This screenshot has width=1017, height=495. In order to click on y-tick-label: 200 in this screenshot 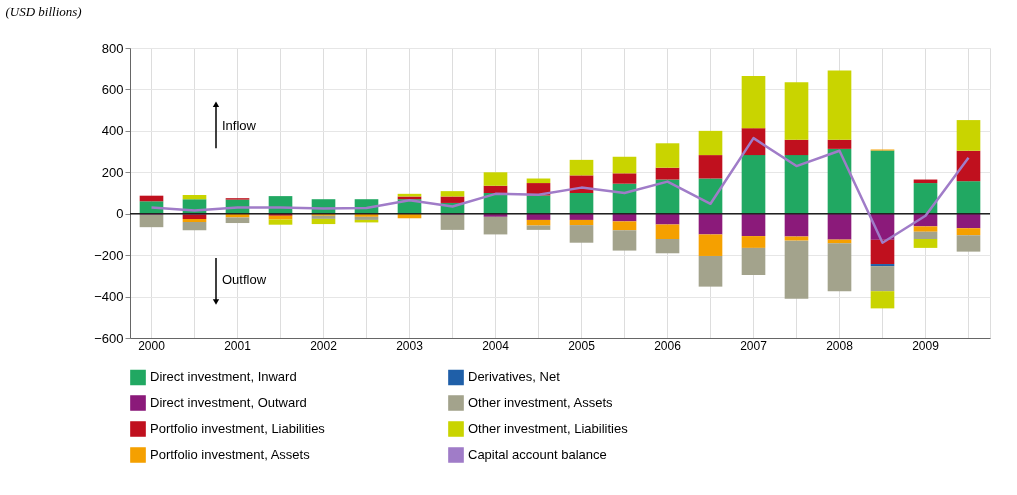, I will do `click(112, 172)`.